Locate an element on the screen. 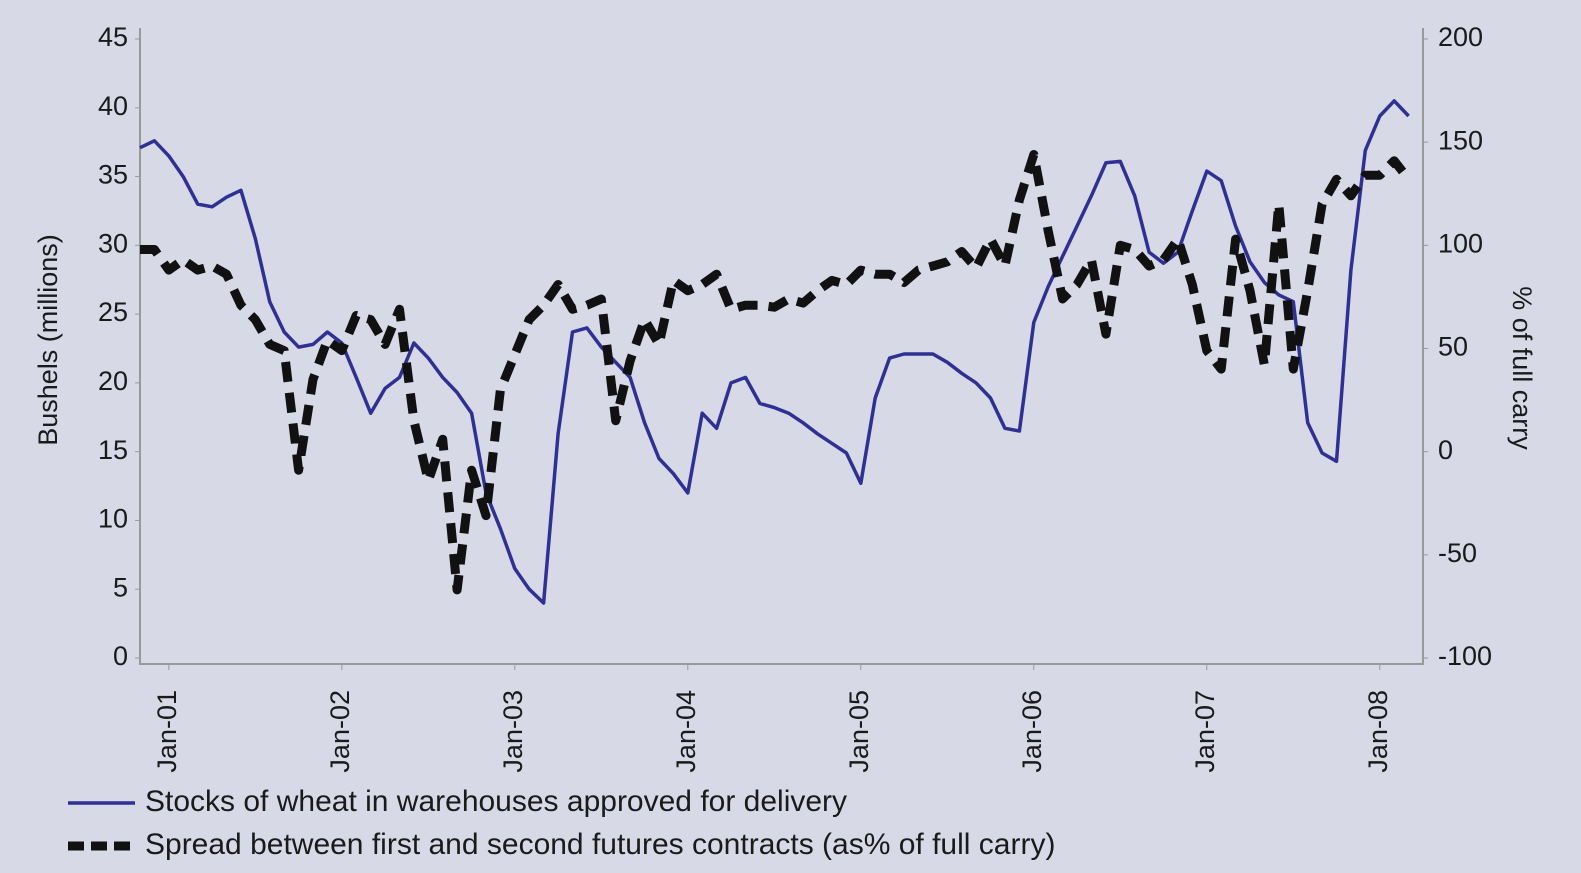 The image size is (1581, 873). y2-tick-label: 0 is located at coordinates (1445, 450).